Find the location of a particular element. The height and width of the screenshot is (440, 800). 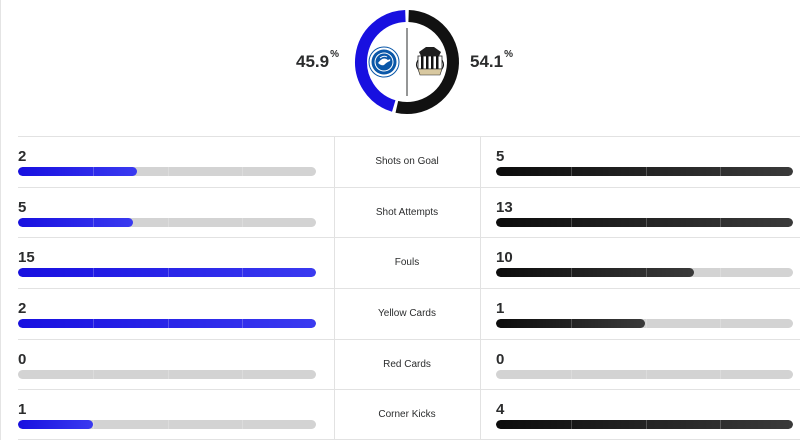

stat-row-shots-on-goal: 2 Shots on Goal 5 is located at coordinates (409, 161).